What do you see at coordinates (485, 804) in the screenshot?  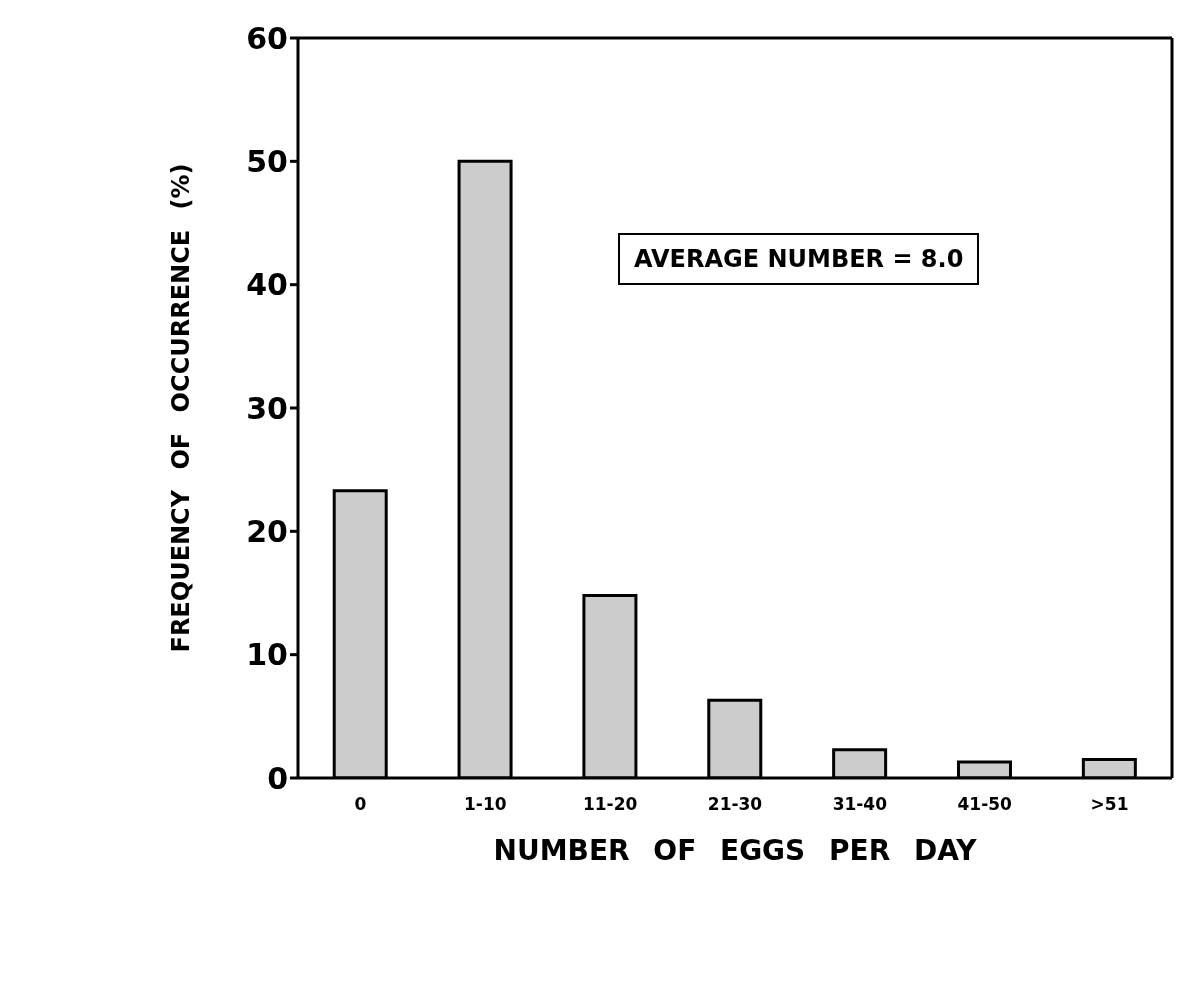 I see `x-tick-label: 1-10` at bounding box center [485, 804].